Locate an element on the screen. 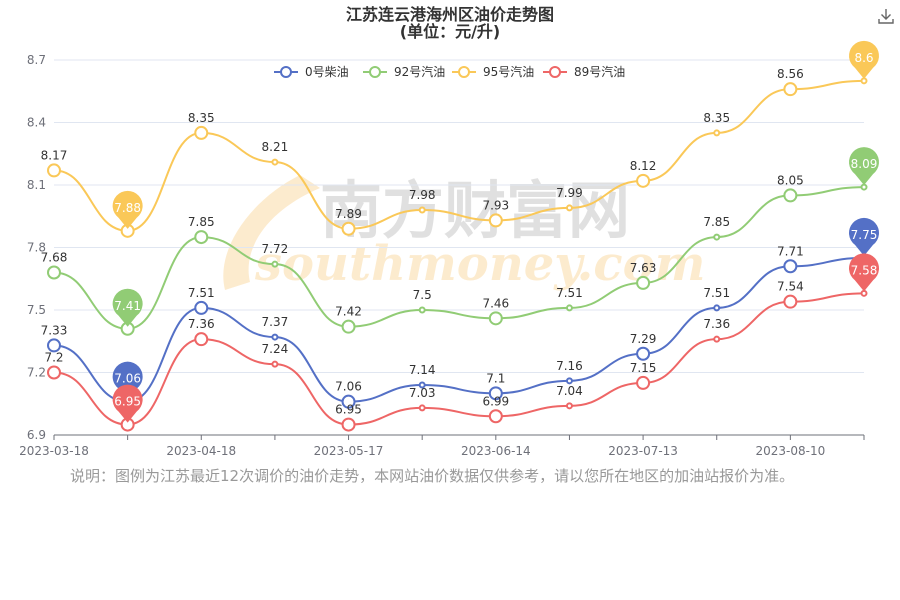  legend-item: 0号柴油 is located at coordinates (311, 72).